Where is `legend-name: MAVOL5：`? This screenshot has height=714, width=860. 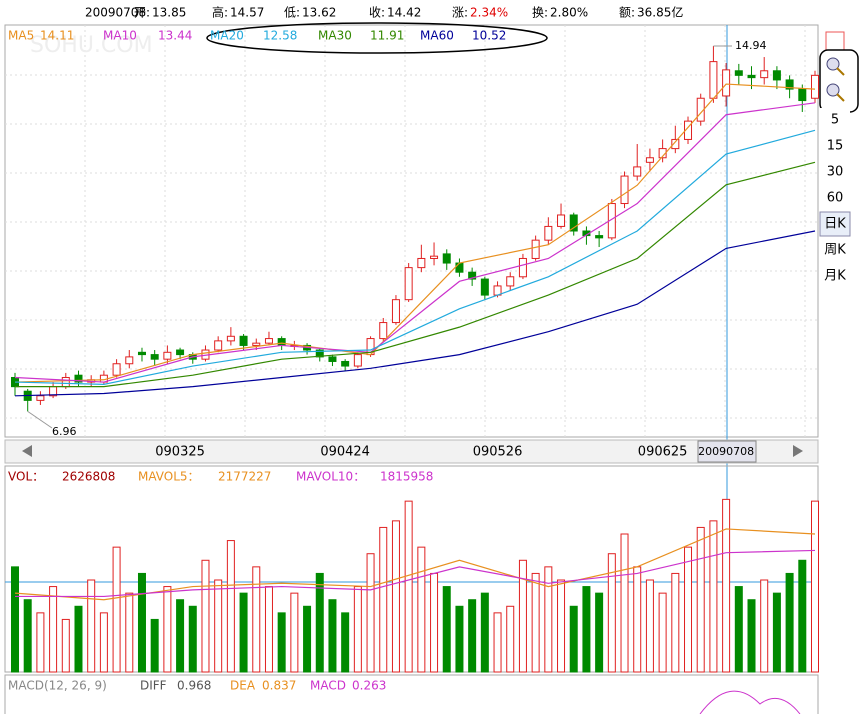 legend-name: MAVOL5： is located at coordinates (169, 477).